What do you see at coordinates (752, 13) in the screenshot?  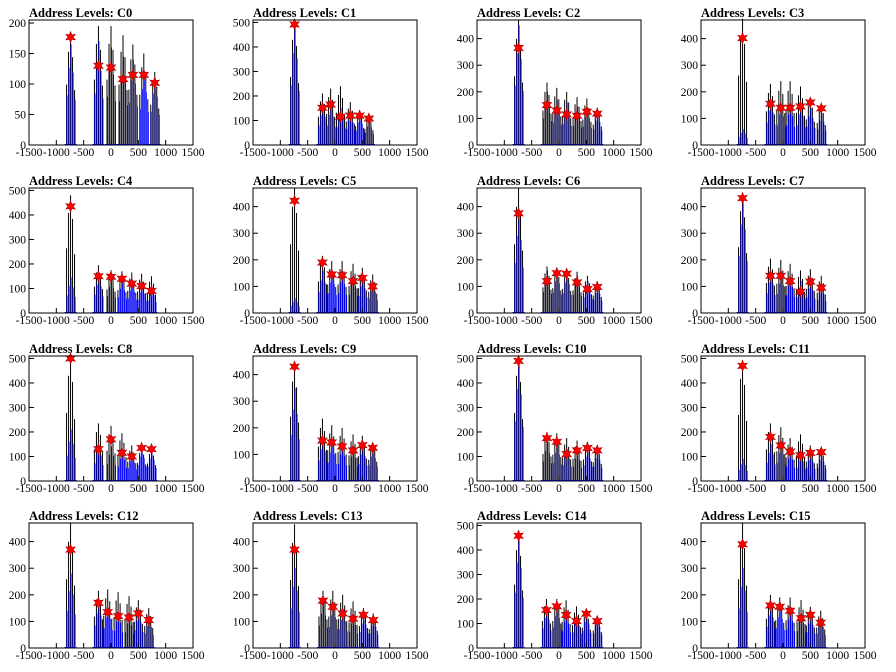 I see `chart-title: Address Levels: C3` at bounding box center [752, 13].